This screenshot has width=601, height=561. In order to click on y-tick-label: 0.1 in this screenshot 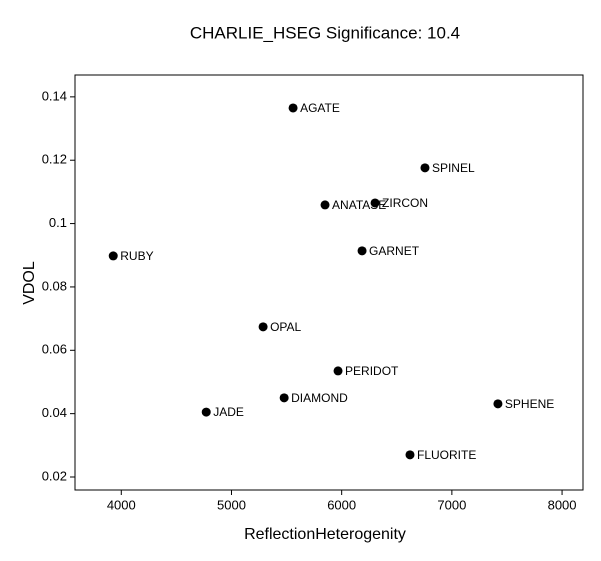, I will do `click(58, 222)`.